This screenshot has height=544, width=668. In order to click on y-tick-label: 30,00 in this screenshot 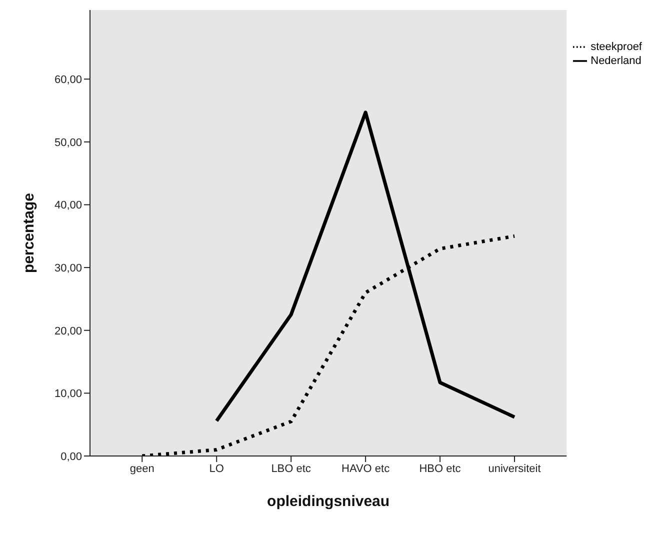, I will do `click(68, 268)`.